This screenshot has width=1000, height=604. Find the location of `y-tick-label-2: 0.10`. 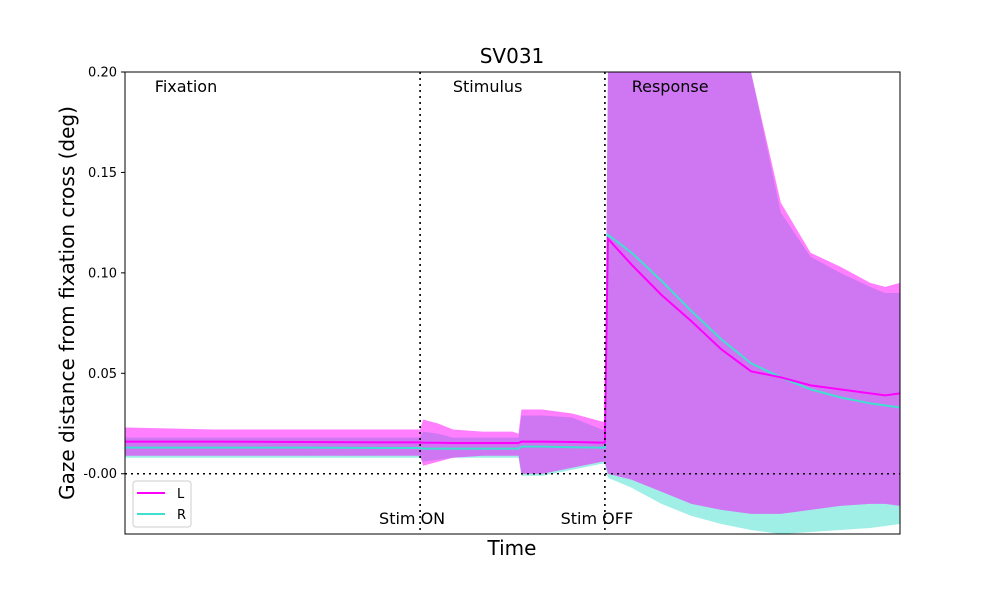

y-tick-label-2: 0.10 is located at coordinates (102, 273).